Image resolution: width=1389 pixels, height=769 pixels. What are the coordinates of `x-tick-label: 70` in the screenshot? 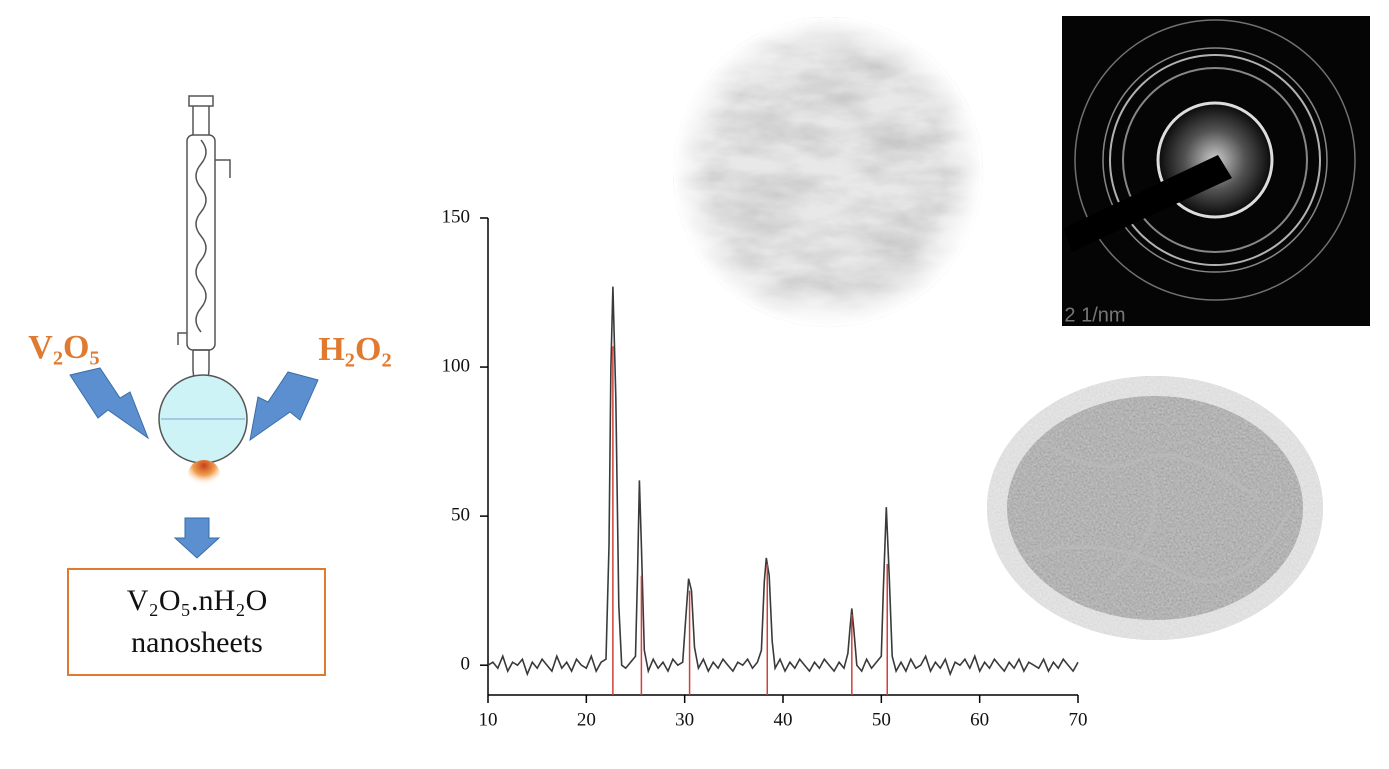 It's located at (1078, 719).